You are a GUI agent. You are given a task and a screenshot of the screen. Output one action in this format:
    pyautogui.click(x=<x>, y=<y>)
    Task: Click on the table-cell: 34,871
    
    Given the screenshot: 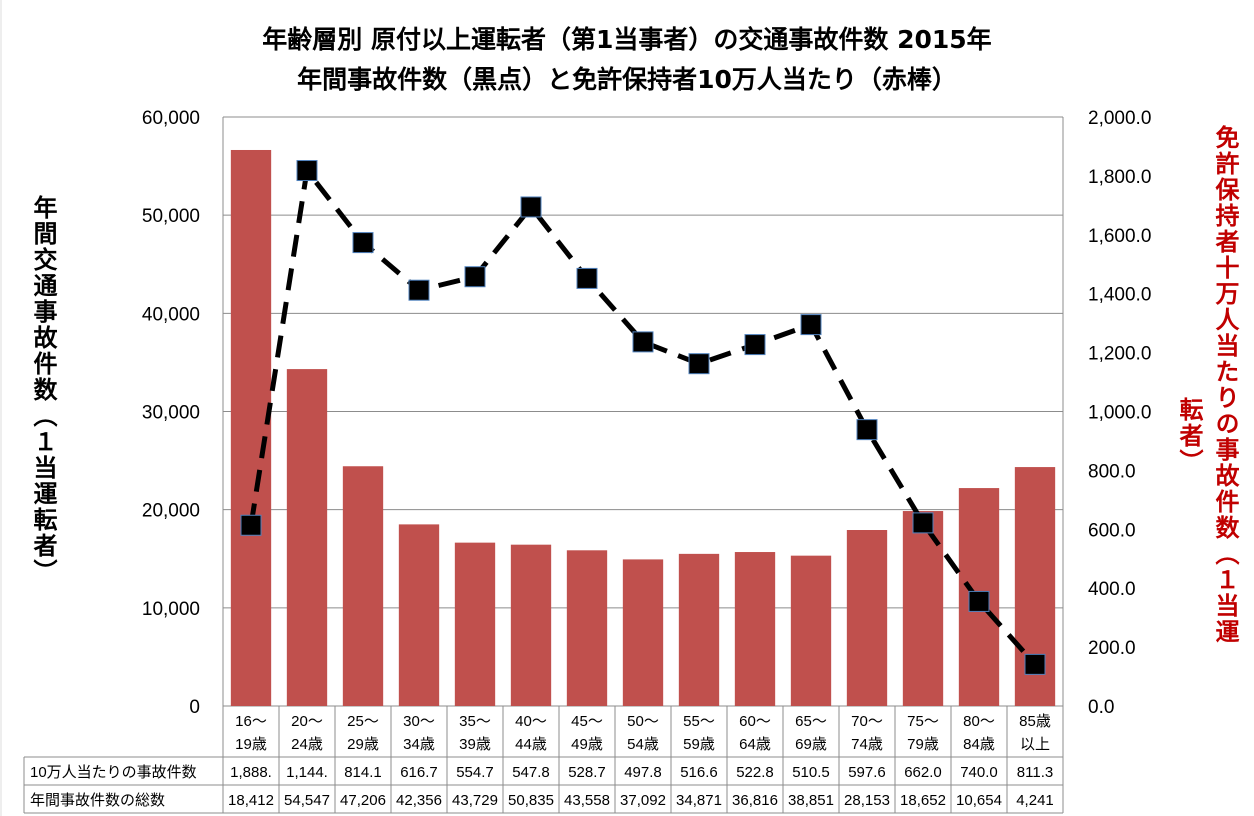 What is the action you would take?
    pyautogui.click(x=699, y=800)
    